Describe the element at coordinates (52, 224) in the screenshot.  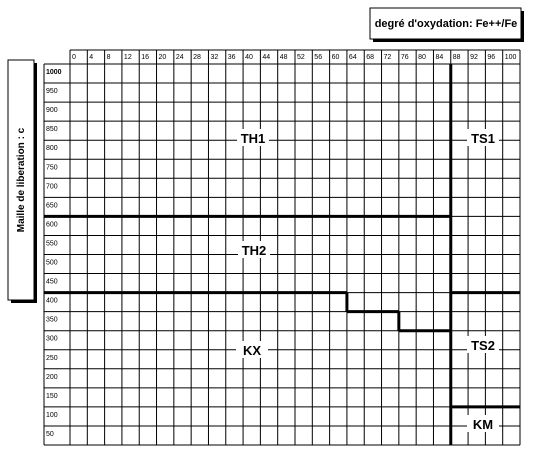
I see `row-label: 600` at that location.